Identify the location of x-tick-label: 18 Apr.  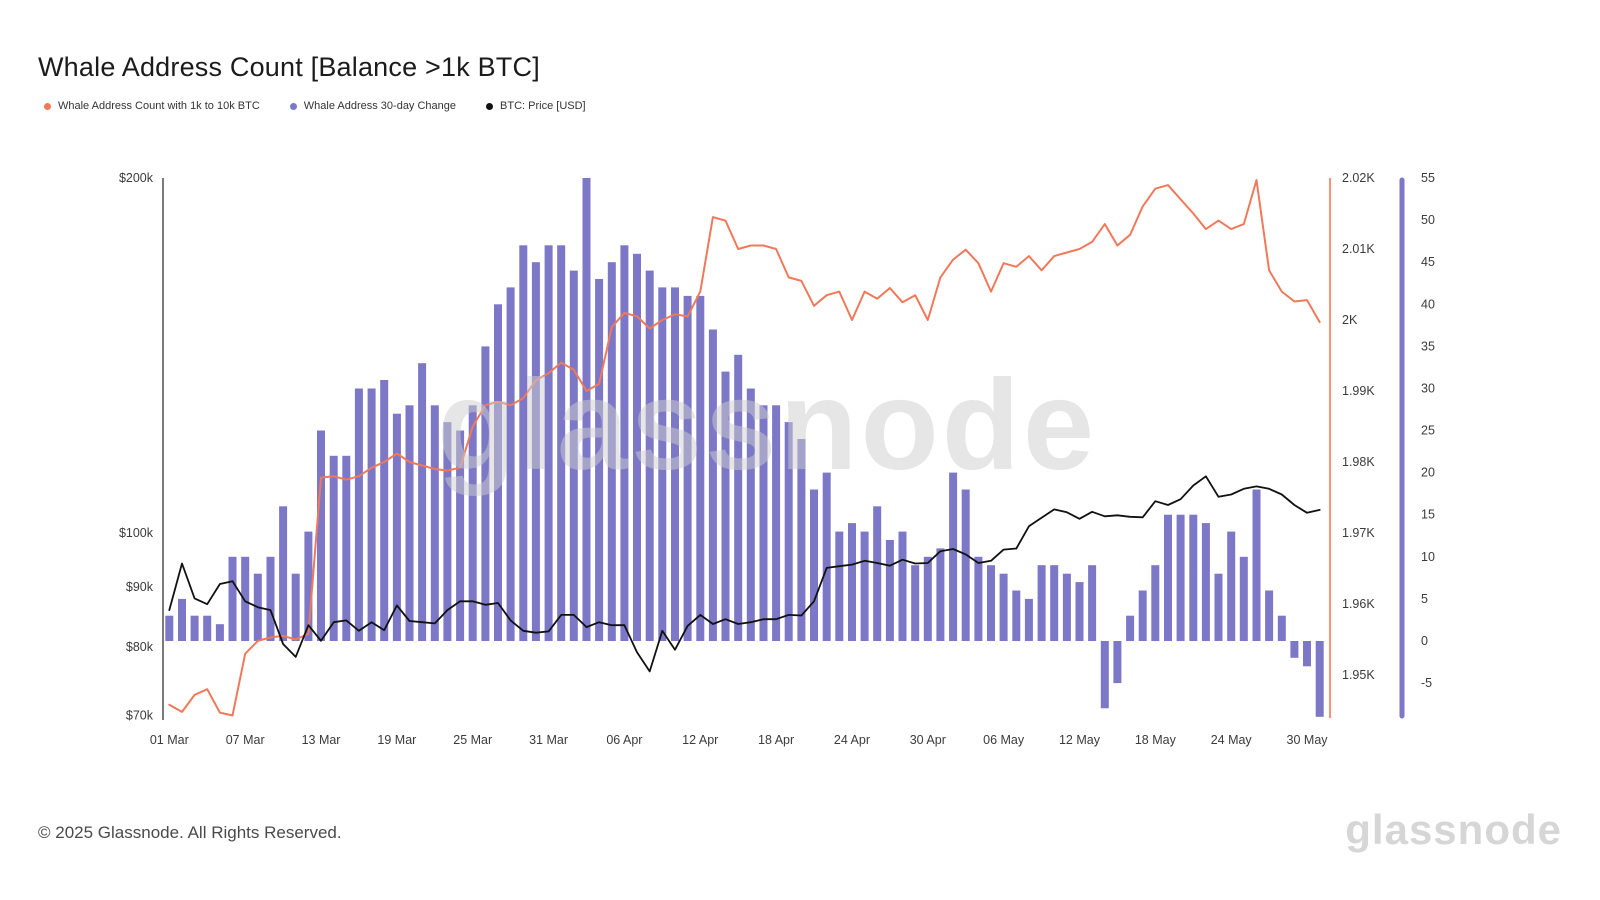
(776, 740).